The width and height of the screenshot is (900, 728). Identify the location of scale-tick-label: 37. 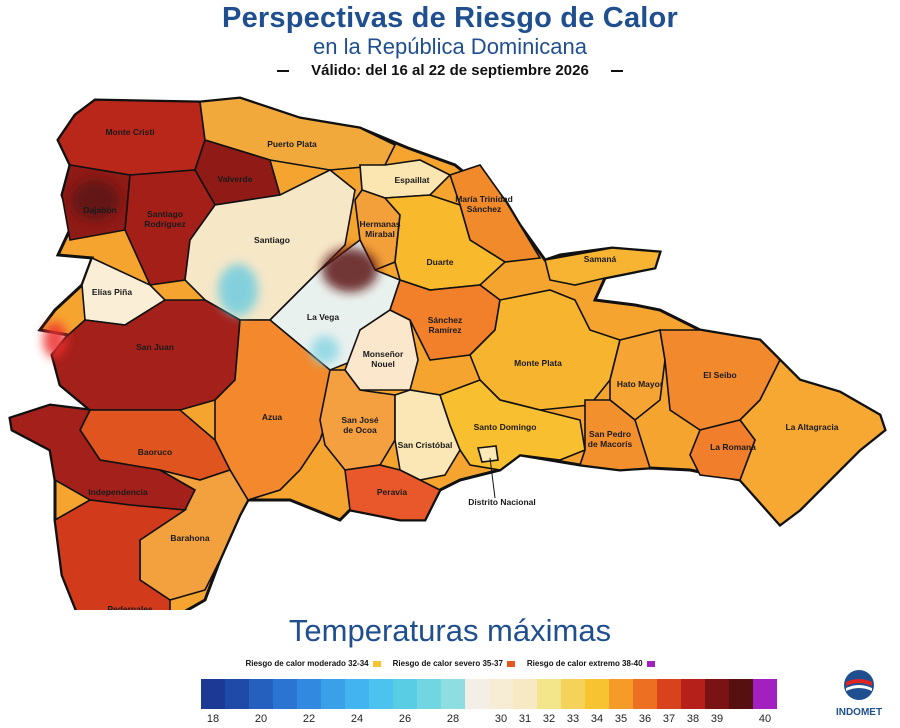
(669, 719).